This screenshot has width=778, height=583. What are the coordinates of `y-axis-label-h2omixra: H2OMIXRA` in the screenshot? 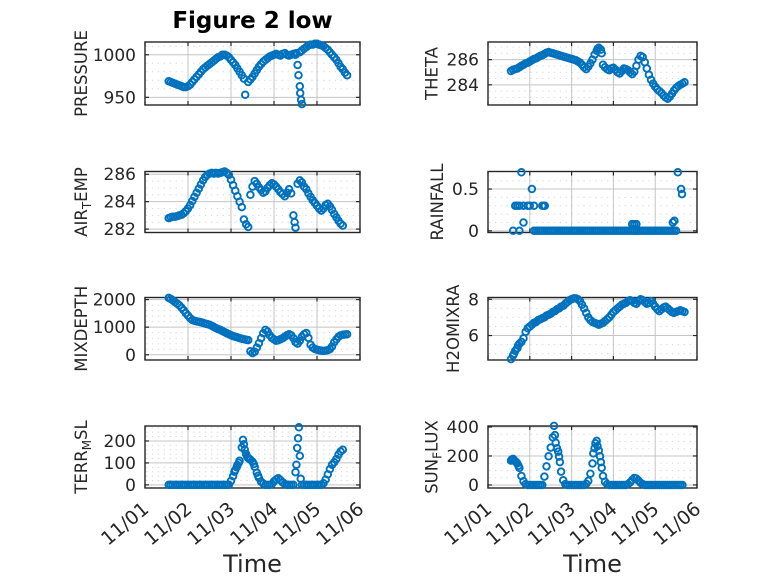 It's located at (453, 328).